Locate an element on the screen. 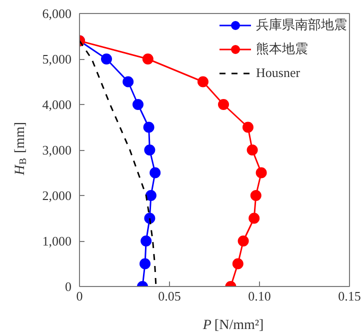  y-tick-label: 0 is located at coordinates (68, 286).